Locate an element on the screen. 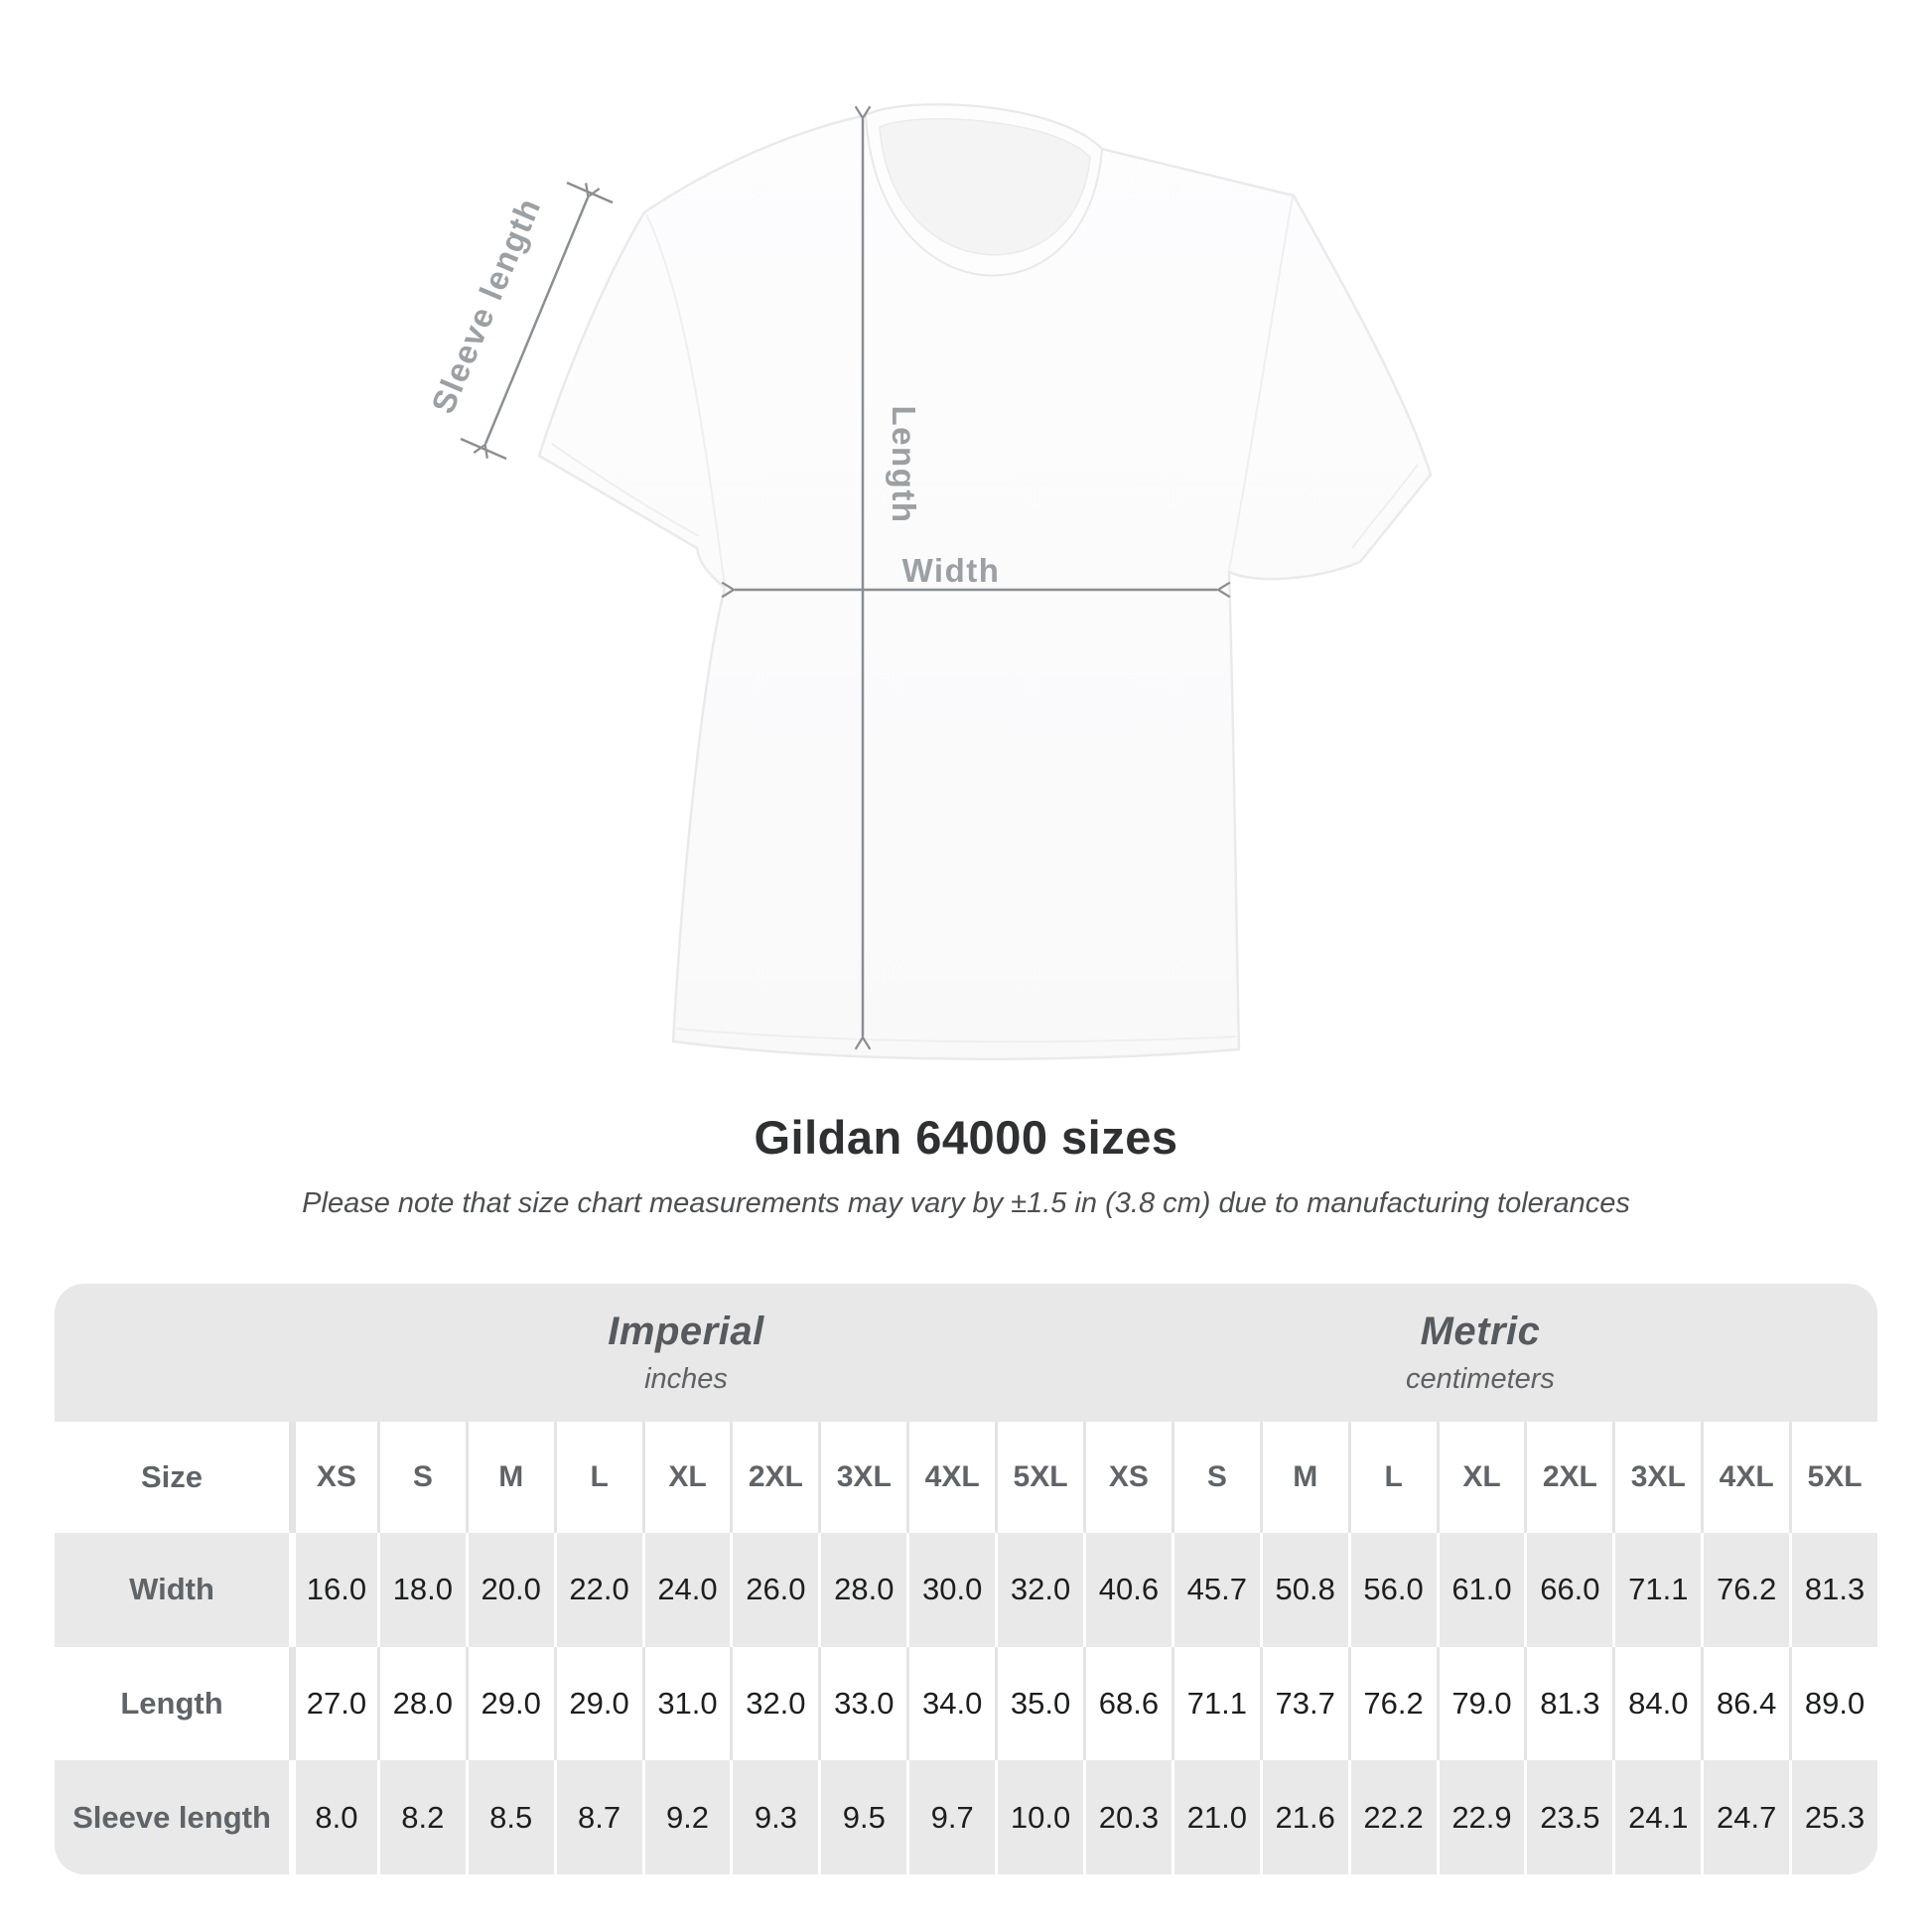  size-value-cell: 45.7 is located at coordinates (1215, 1590).